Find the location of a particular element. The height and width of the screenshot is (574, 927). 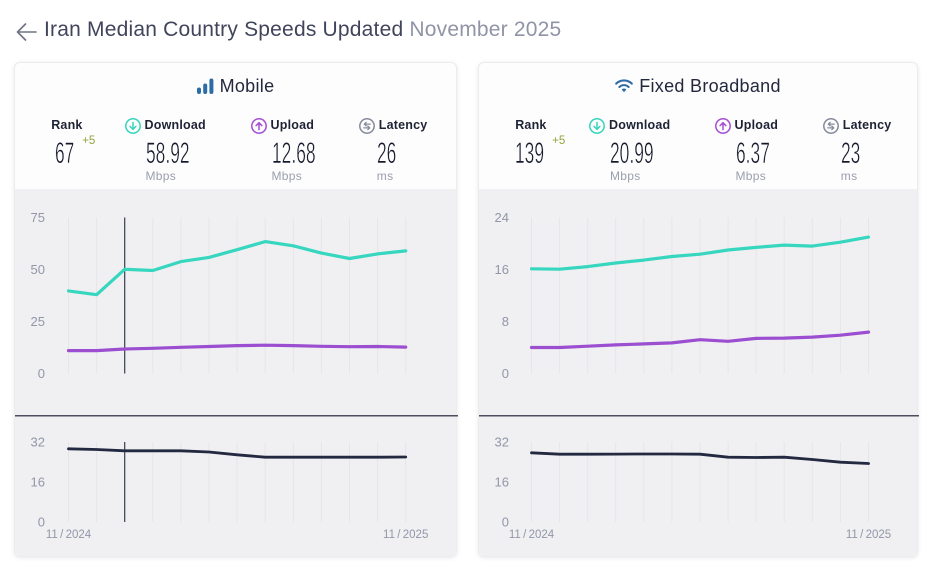

svg-text: 50 is located at coordinates (38, 269).